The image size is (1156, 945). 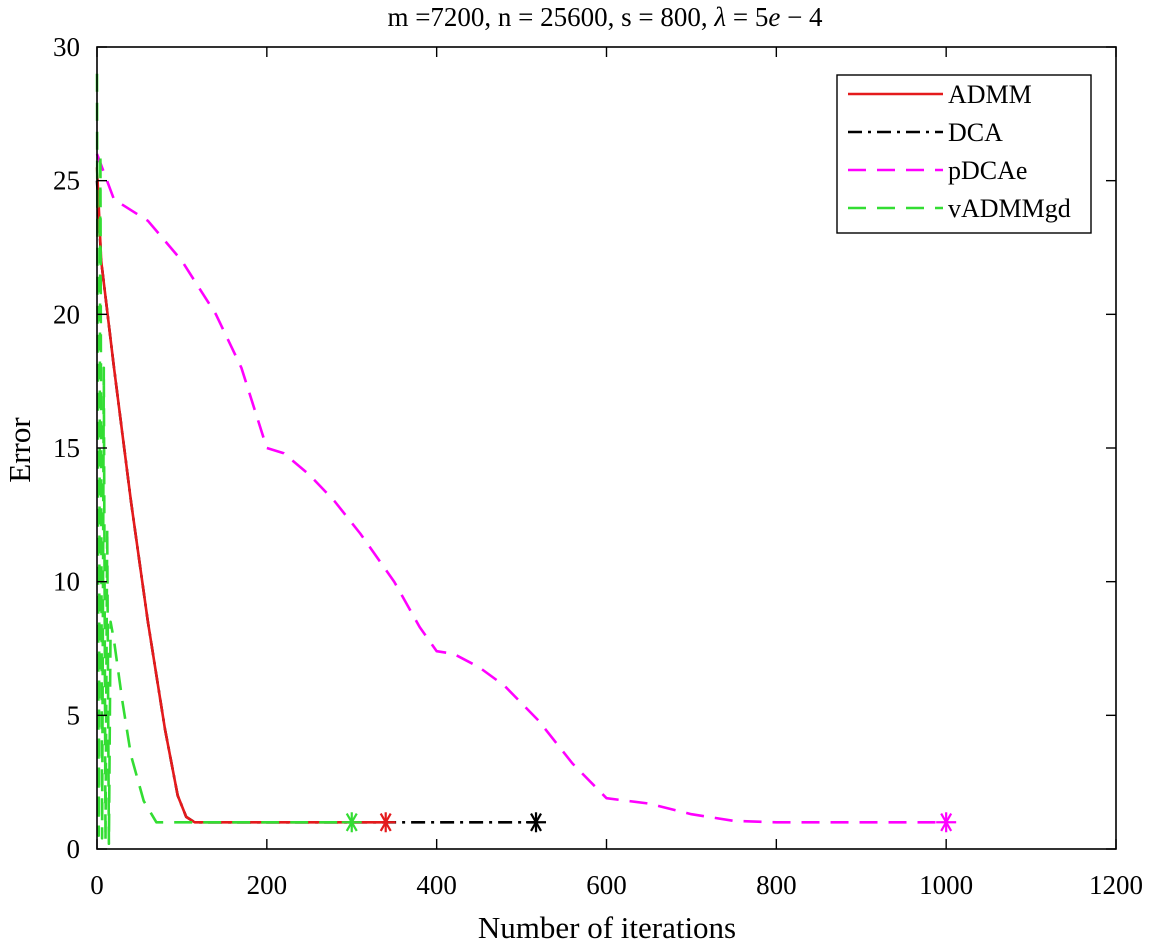 I want to click on x-tick-label: 400, so click(x=436, y=885).